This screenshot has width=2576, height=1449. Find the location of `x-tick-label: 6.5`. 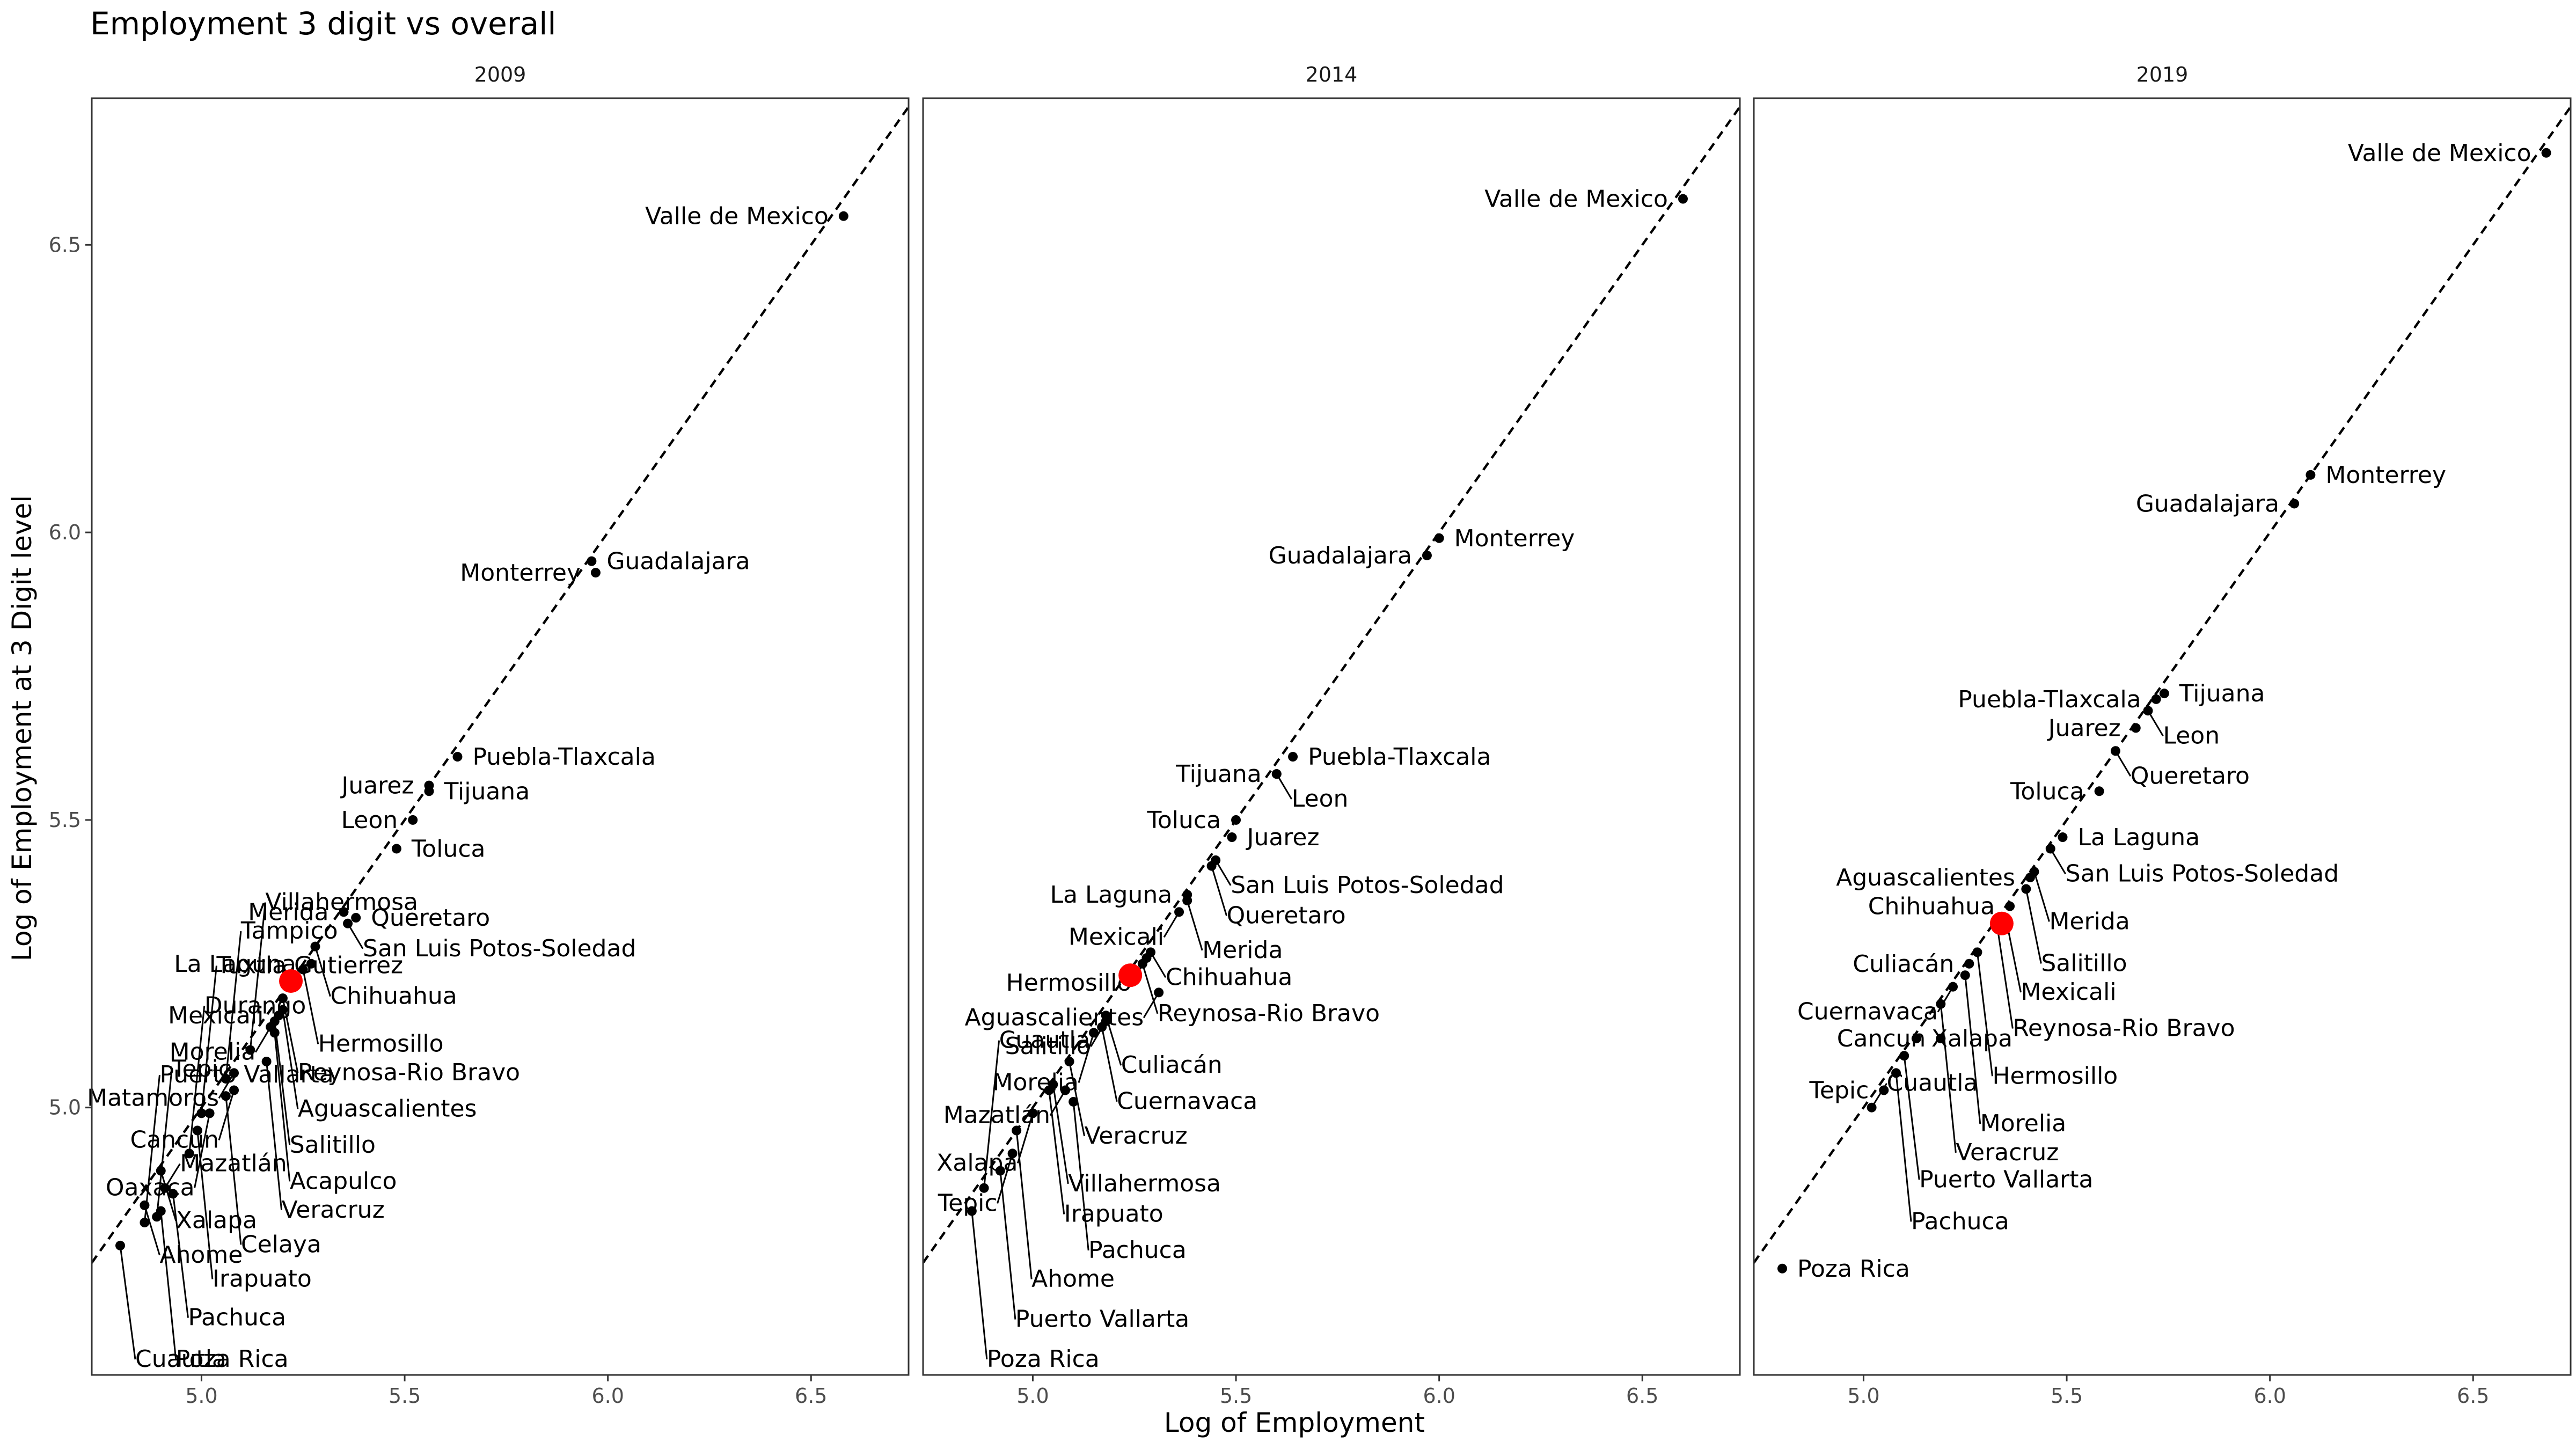

x-tick-label: 6.5 is located at coordinates (2473, 1396).